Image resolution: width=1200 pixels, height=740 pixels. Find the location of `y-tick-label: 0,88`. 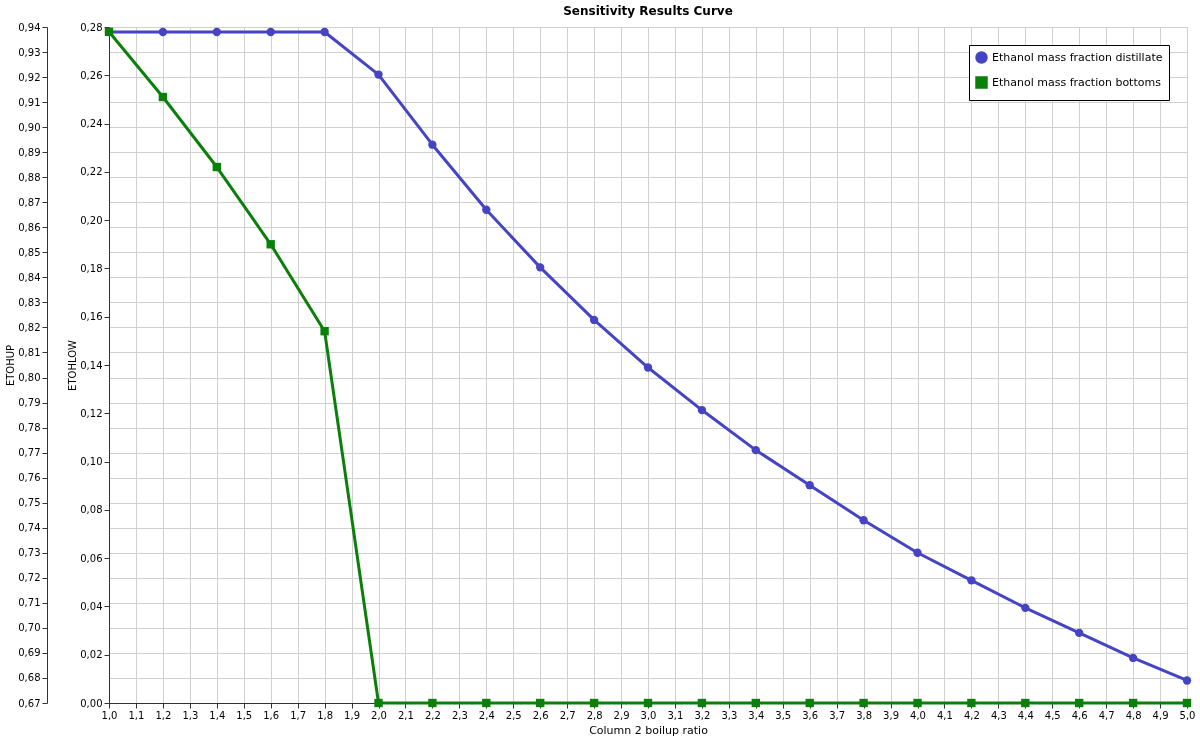

y-tick-label: 0,88 is located at coordinates (29, 177).